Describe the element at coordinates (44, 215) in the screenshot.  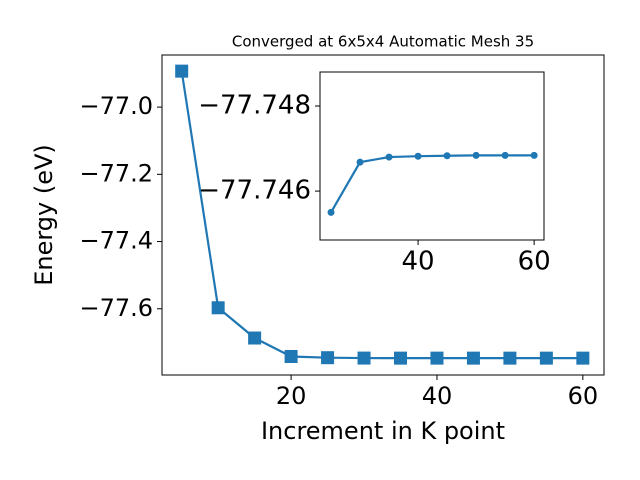
I see `y-axis-label: Energy (eV)` at that location.